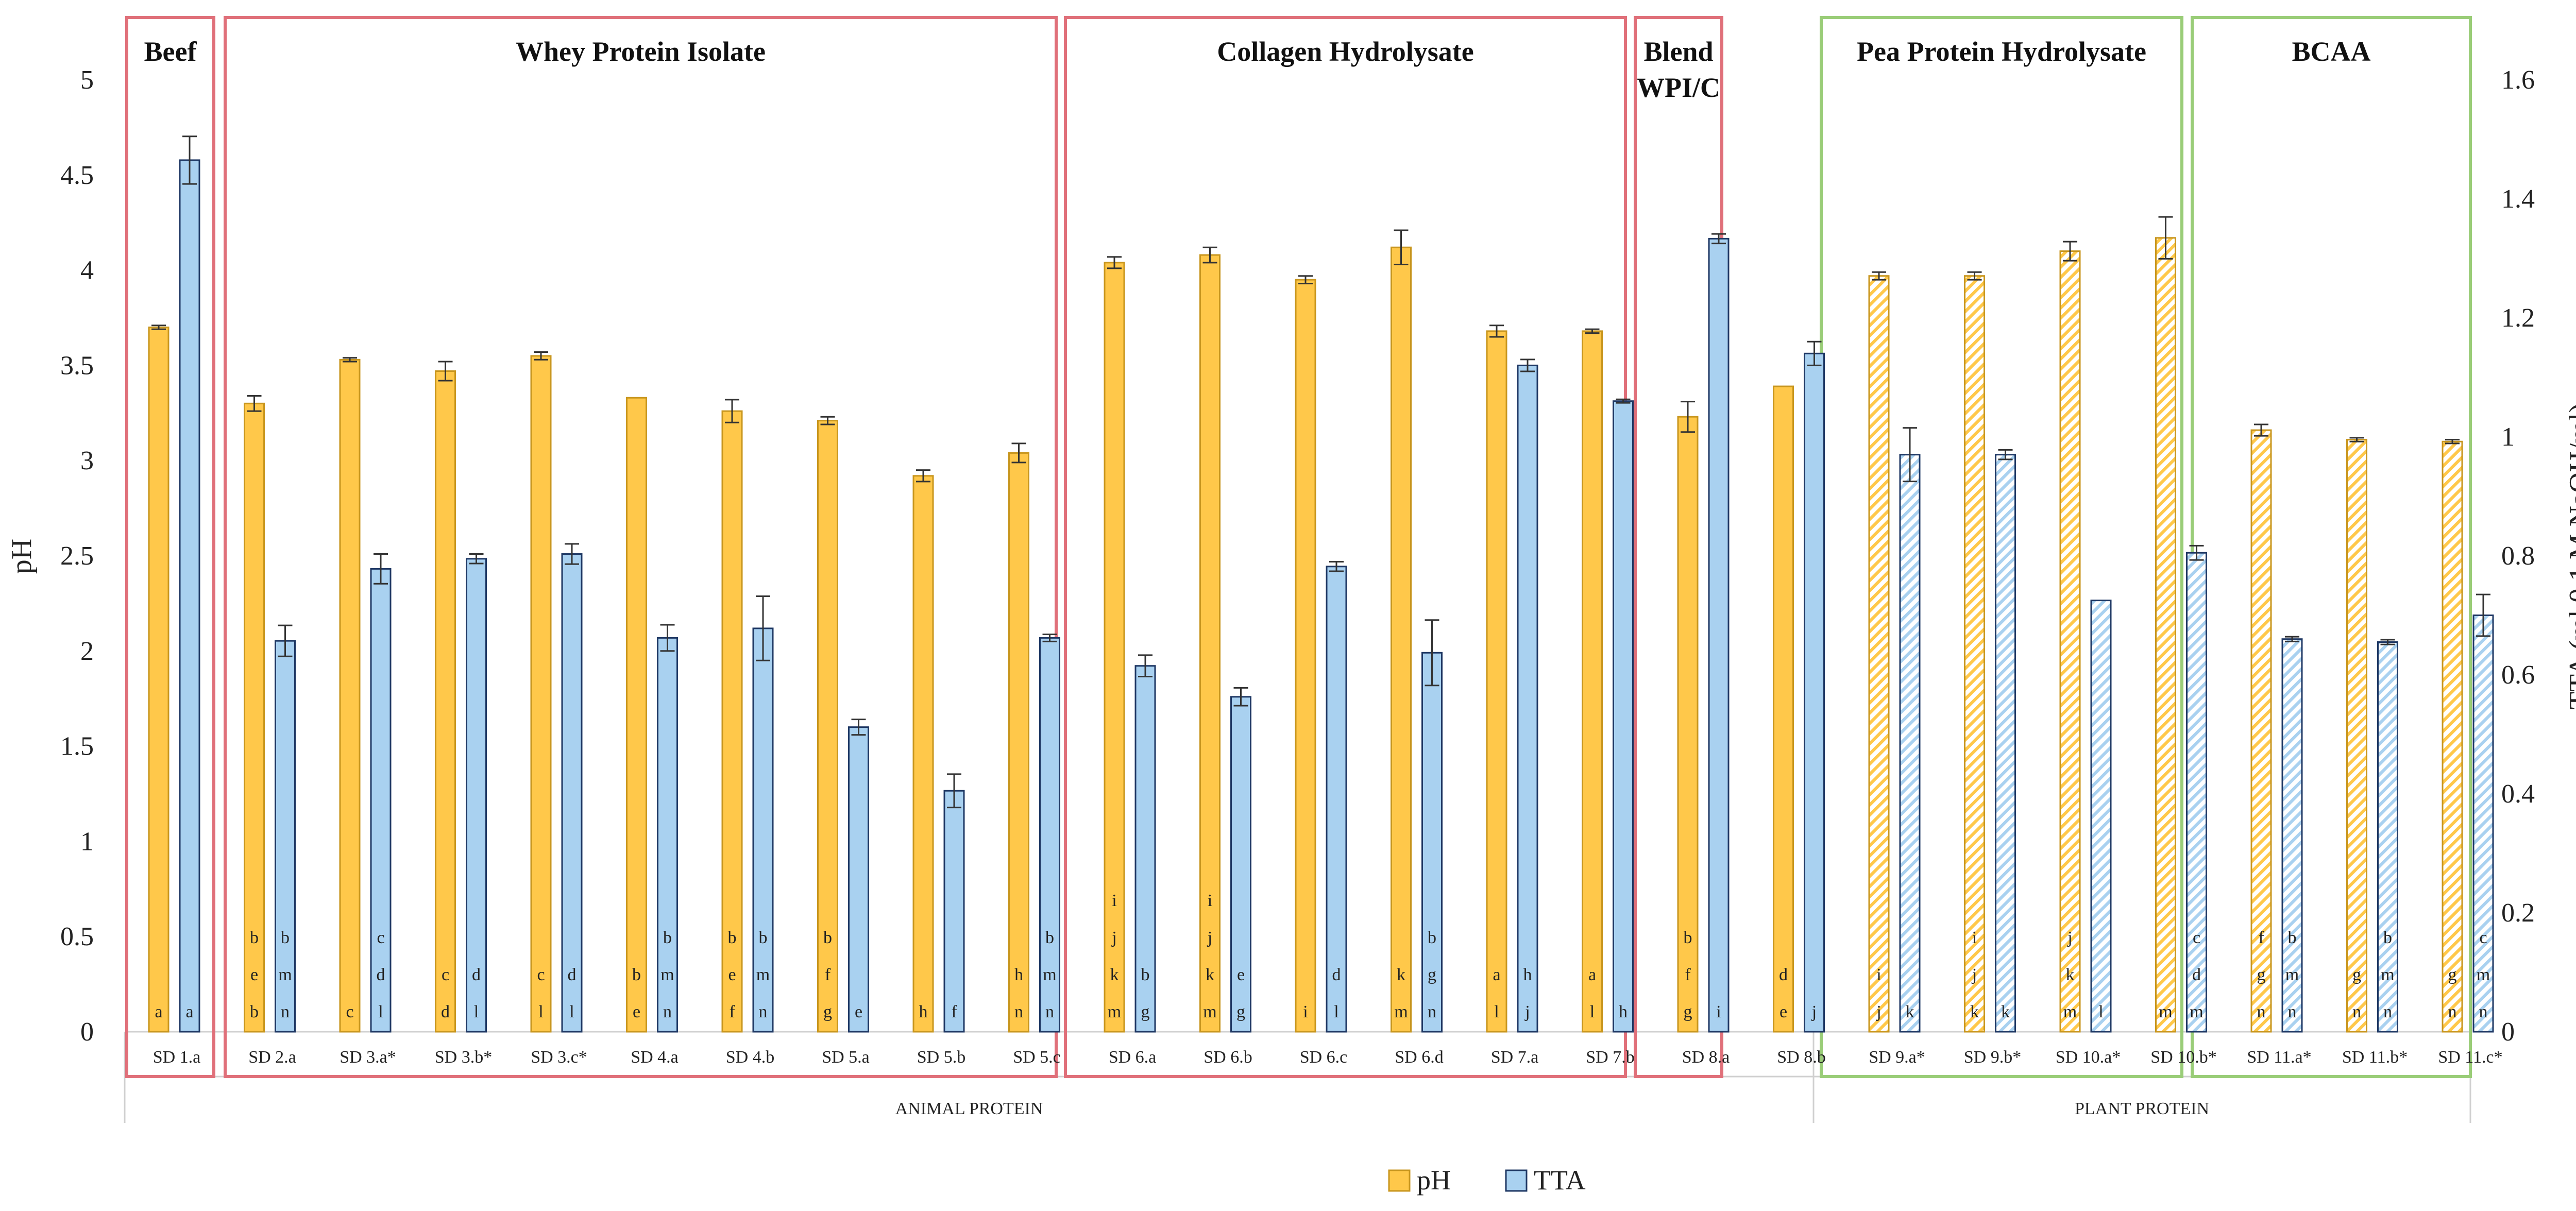 The width and height of the screenshot is (2576, 1211). Describe the element at coordinates (1517, 1180) in the screenshot. I see `legend-swatch` at that location.